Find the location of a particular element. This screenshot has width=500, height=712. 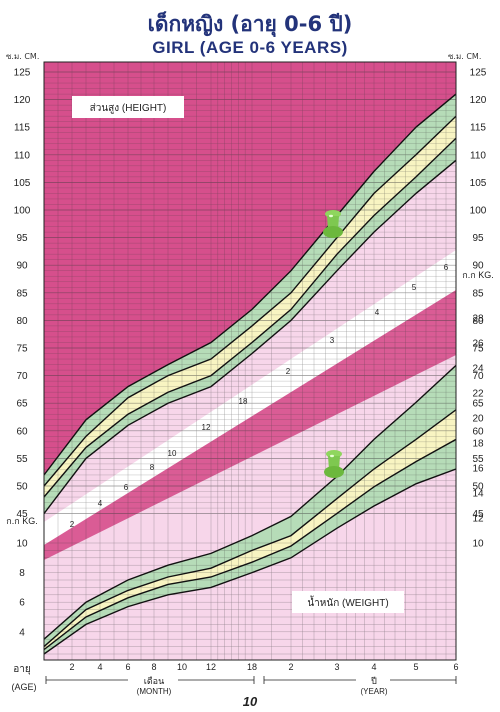

weight-tick-left: 10 is located at coordinates (22, 544).